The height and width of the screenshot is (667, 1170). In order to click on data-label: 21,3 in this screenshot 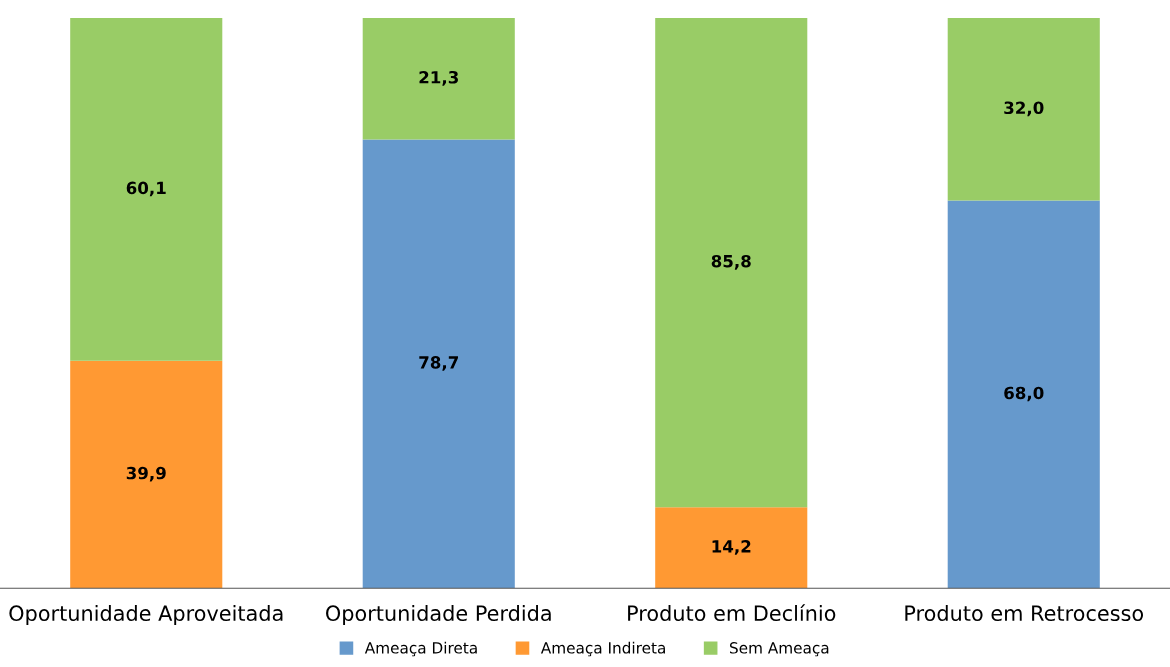, I will do `click(438, 78)`.